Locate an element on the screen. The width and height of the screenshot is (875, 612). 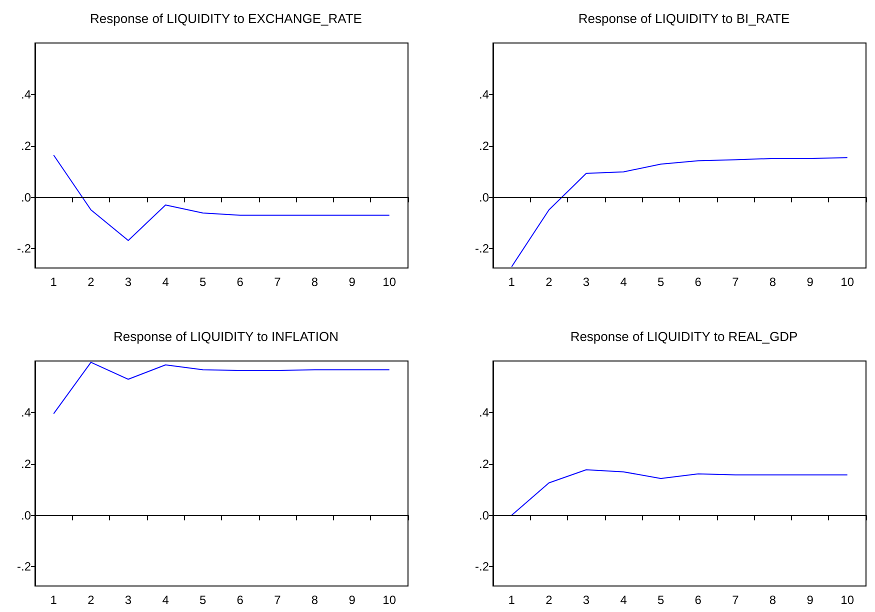
chart-title: Response of LIQUIDITY to REAL_GDP is located at coordinates (684, 336).